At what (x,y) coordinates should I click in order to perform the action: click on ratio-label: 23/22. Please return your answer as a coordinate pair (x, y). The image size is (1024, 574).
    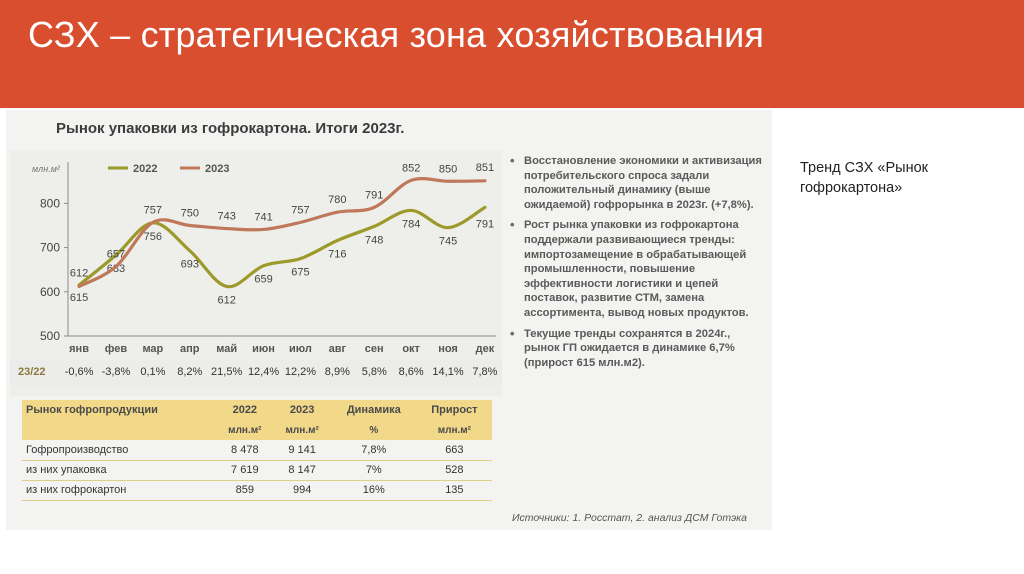
    Looking at the image, I should click on (32, 372).